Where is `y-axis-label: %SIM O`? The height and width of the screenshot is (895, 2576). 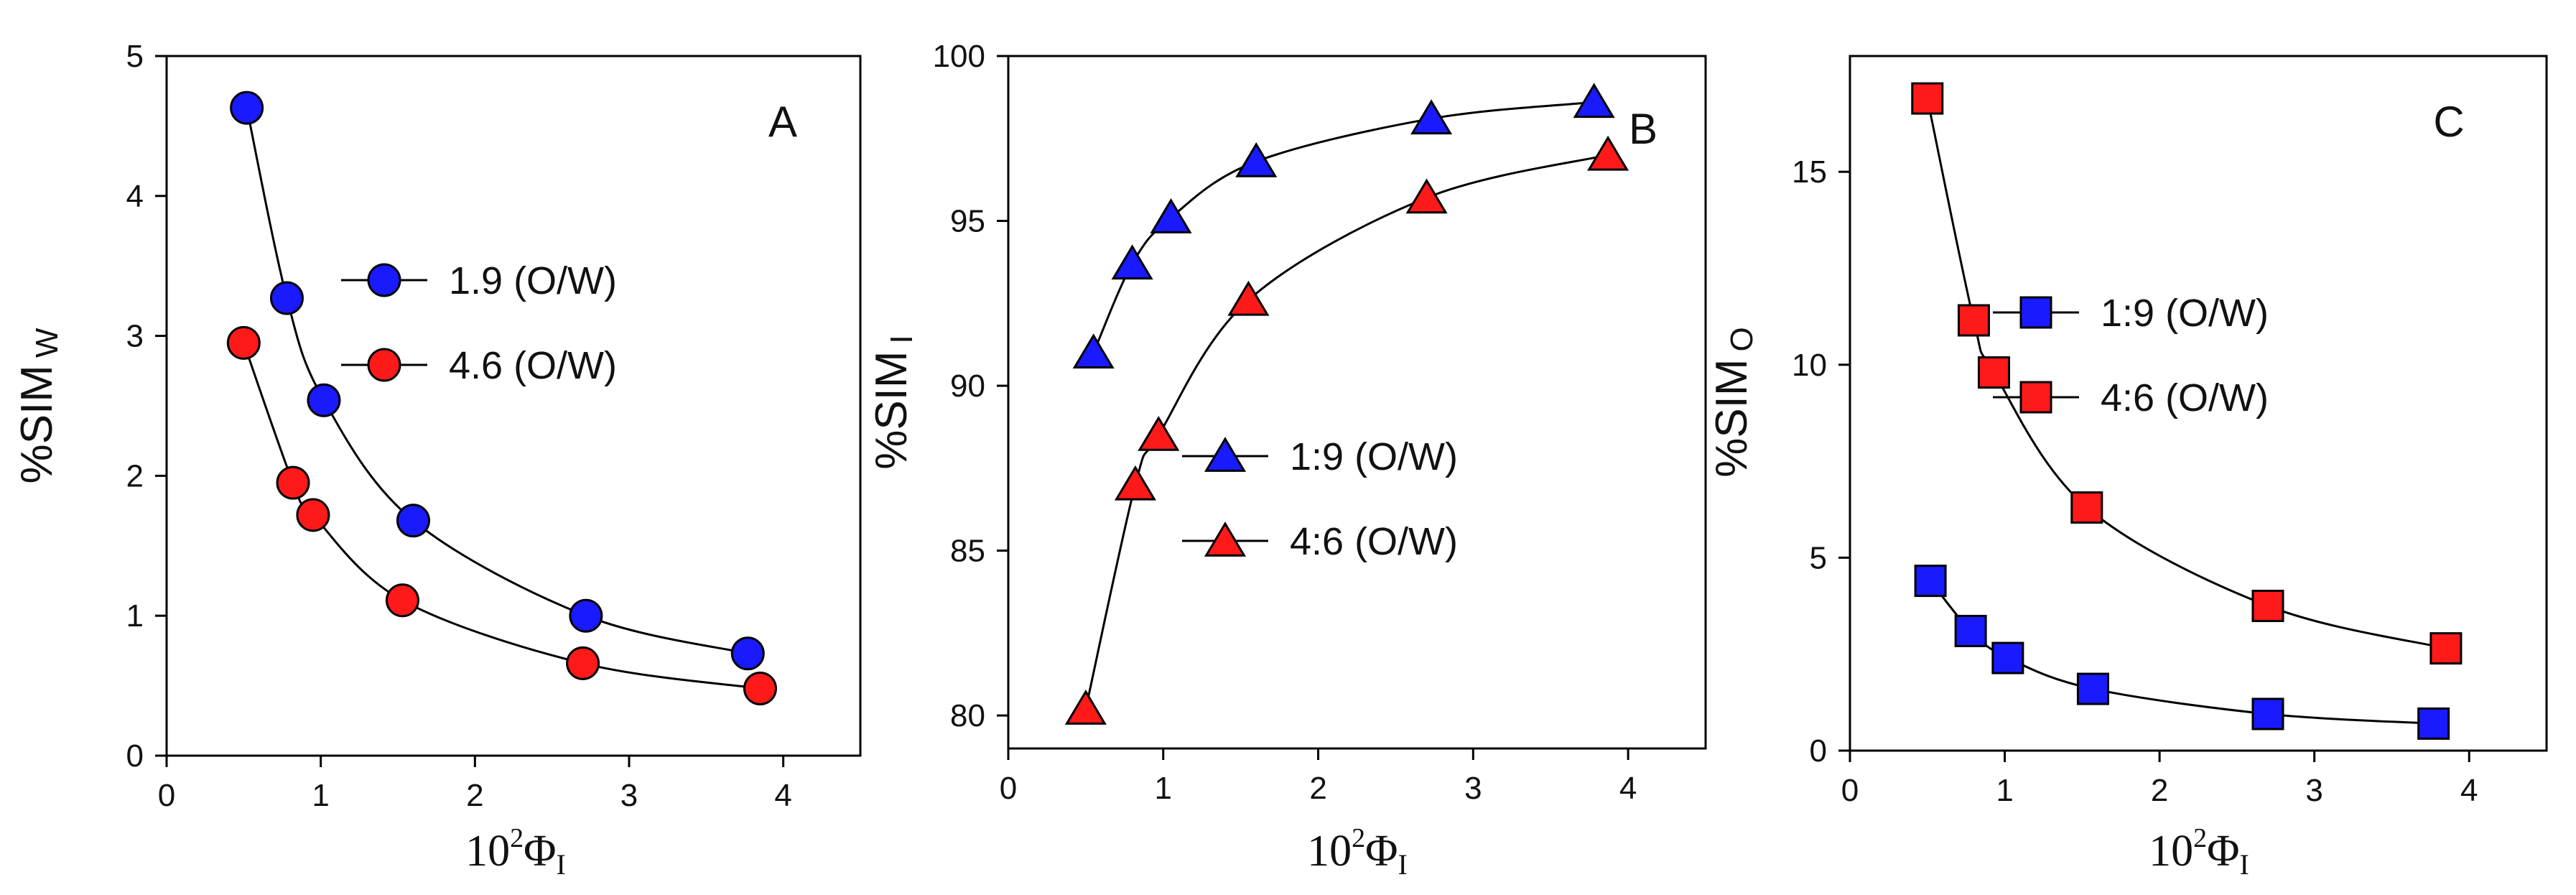
y-axis-label: %SIM O is located at coordinates (1733, 402).